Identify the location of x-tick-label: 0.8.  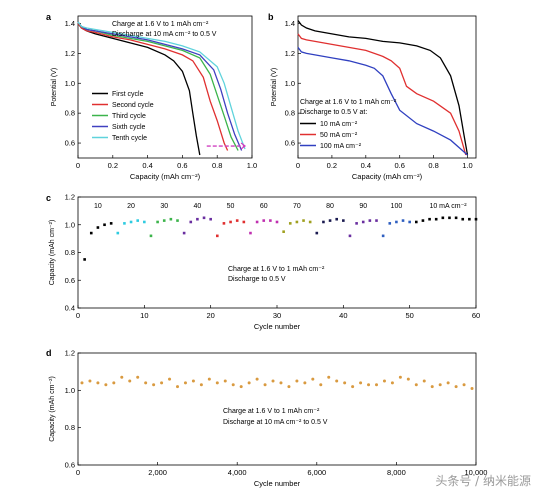
(433, 165).